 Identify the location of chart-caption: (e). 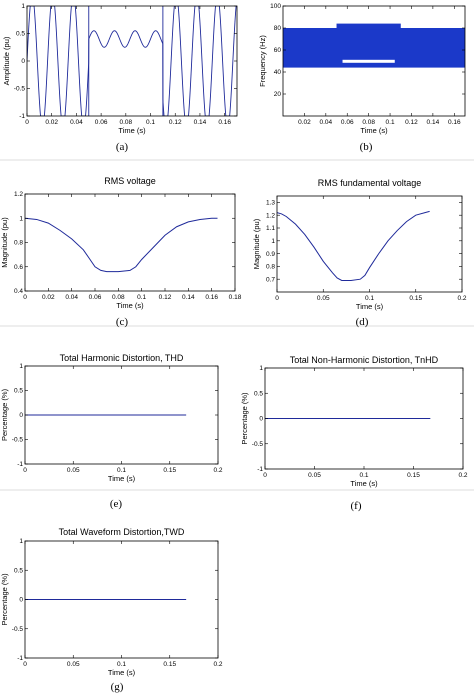
(116, 504).